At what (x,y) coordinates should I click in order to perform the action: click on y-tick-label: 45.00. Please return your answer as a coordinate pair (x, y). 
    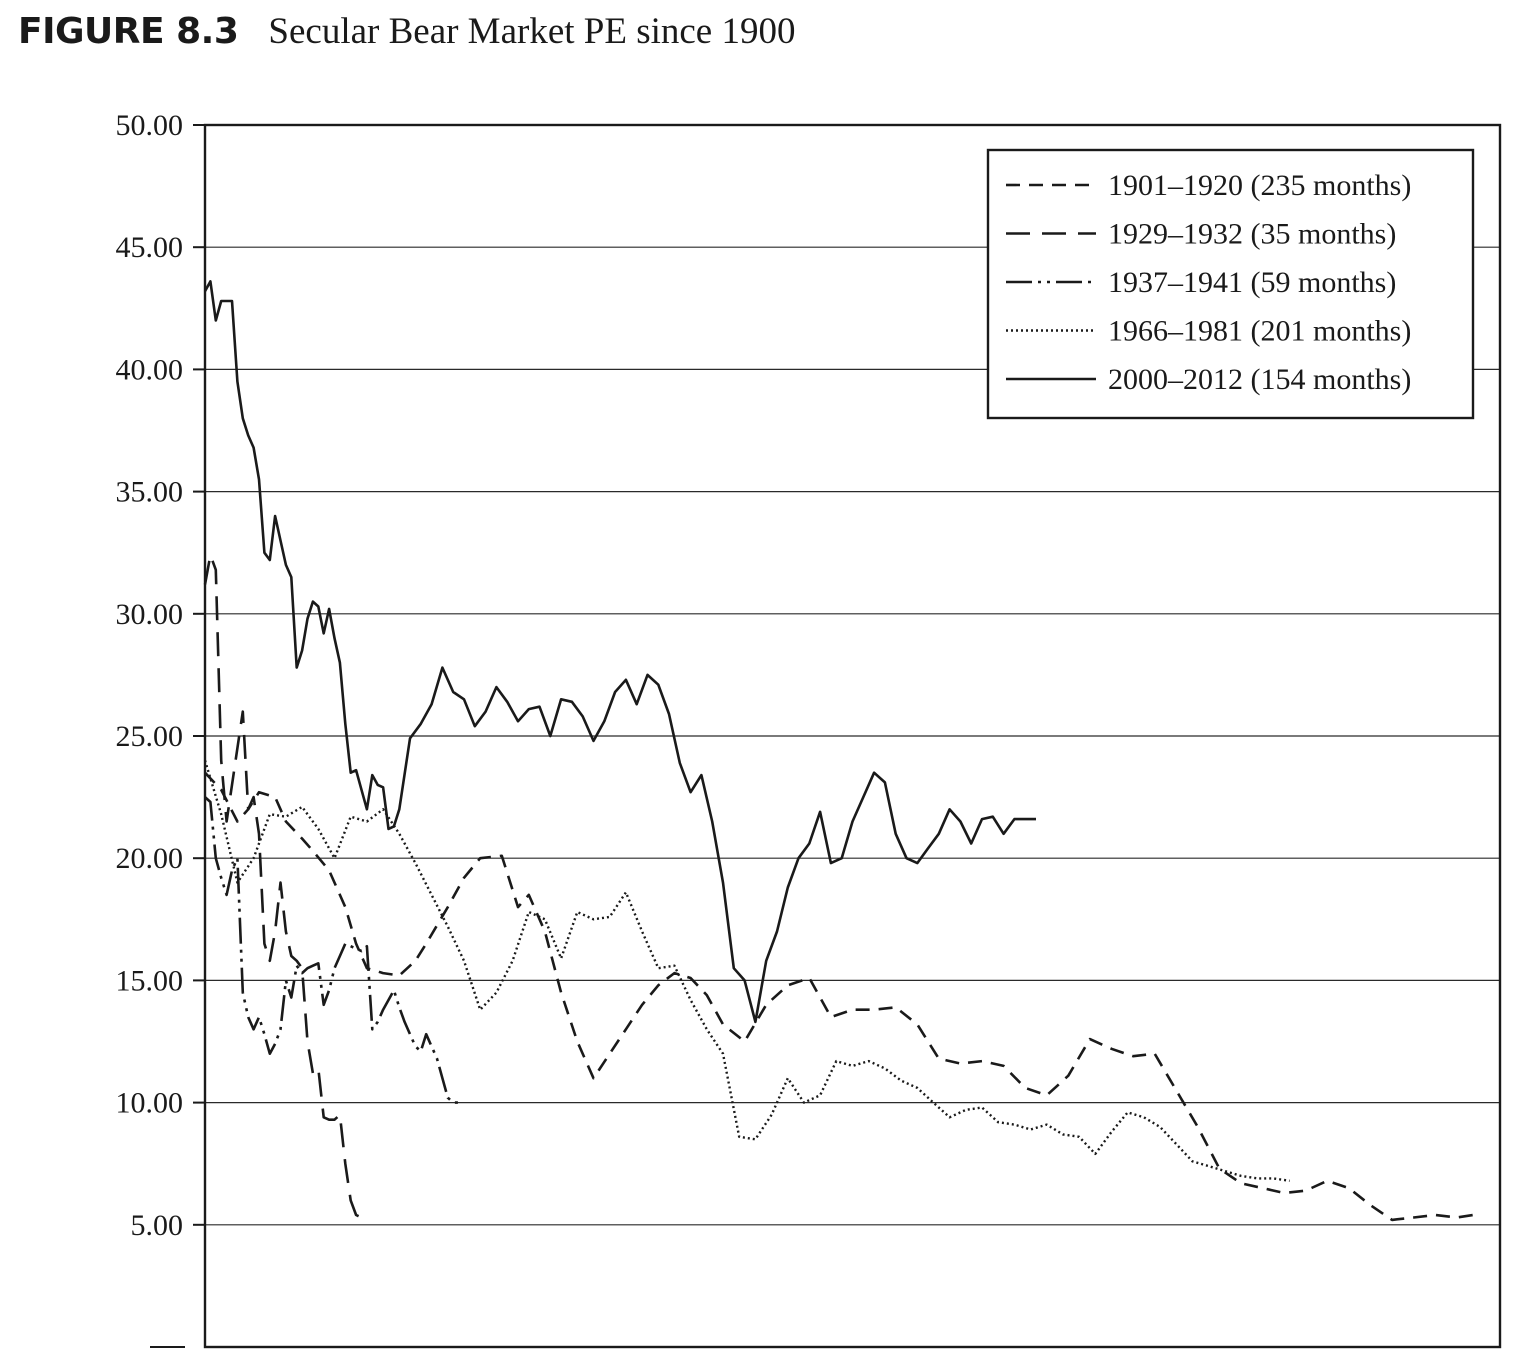
    Looking at the image, I should click on (150, 247).